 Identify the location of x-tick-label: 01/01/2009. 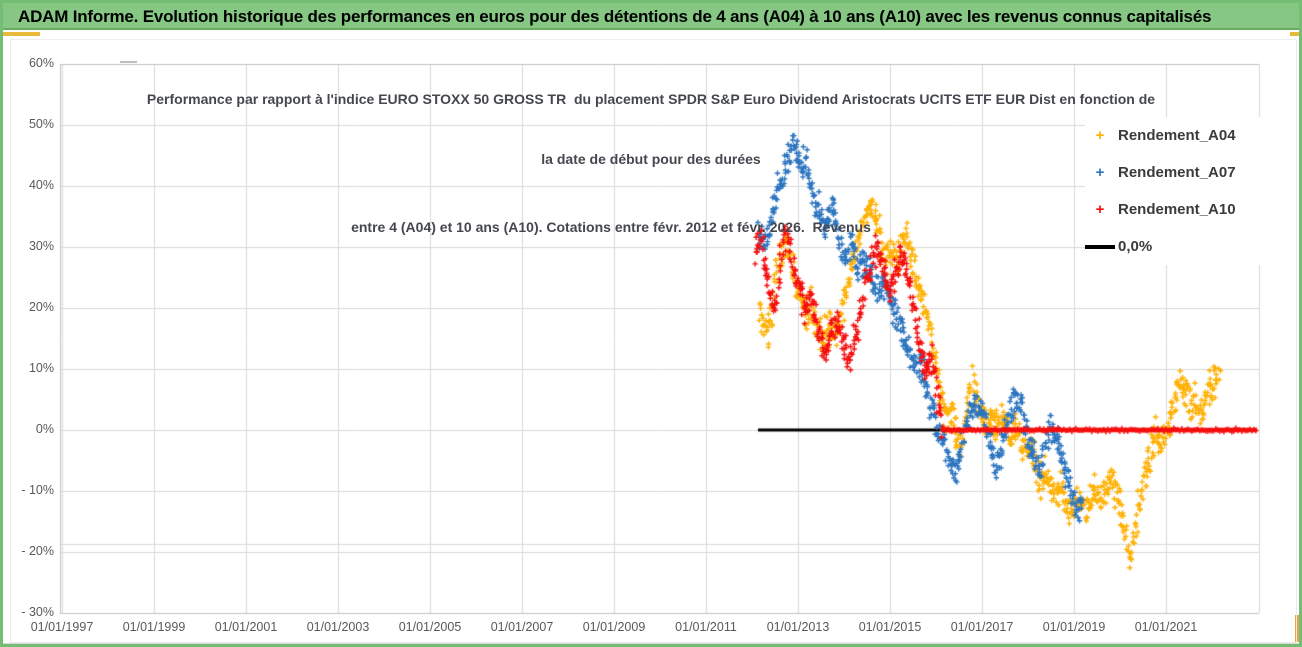
(614, 627).